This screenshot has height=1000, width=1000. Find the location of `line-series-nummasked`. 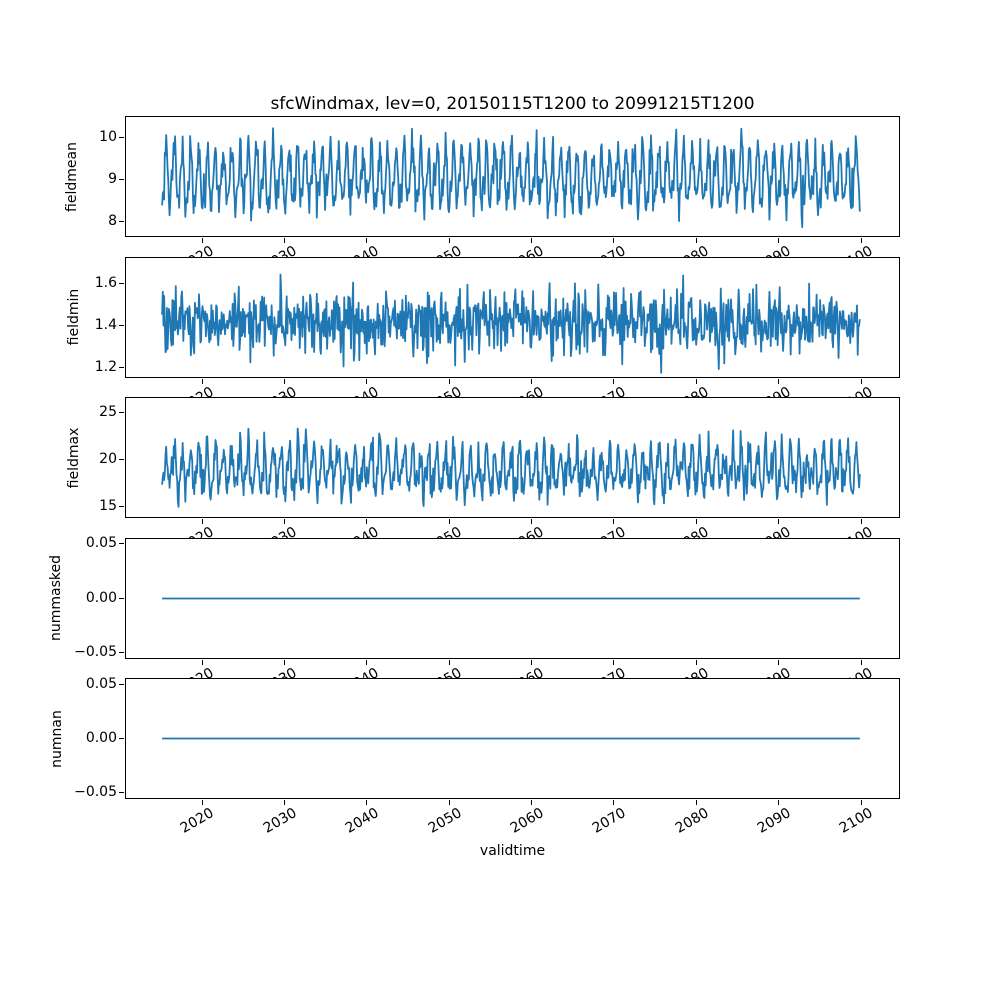

line-series-nummasked is located at coordinates (511, 598).